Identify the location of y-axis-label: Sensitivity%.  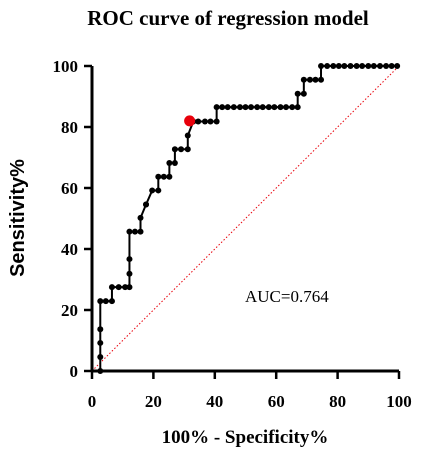
(18, 218).